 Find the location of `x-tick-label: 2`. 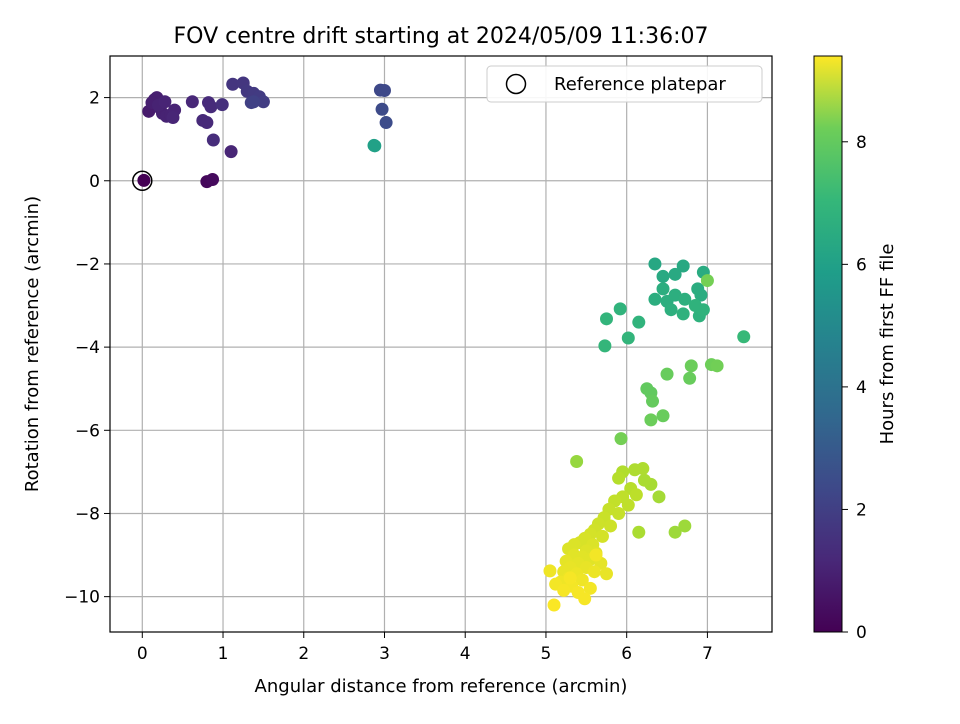

x-tick-label: 2 is located at coordinates (303, 654).